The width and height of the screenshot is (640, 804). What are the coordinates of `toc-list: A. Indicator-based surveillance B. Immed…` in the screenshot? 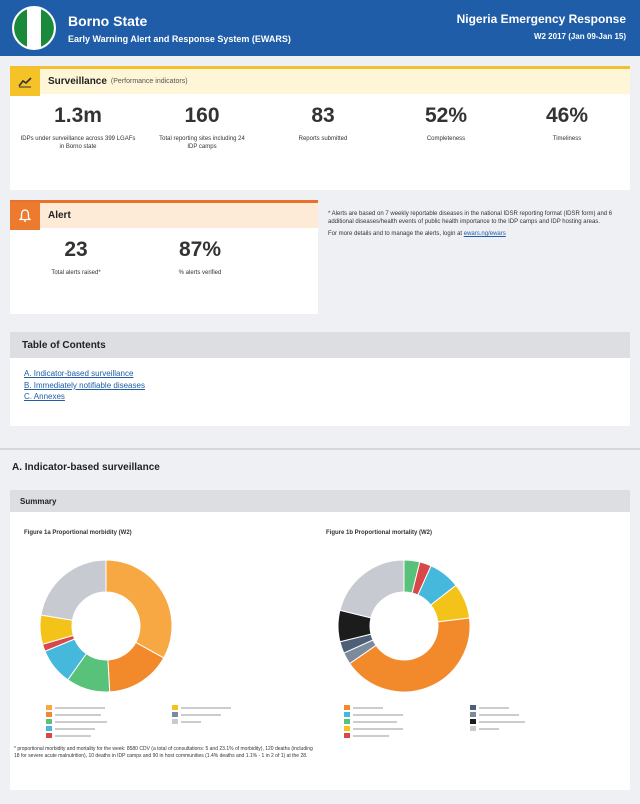 It's located at (320, 385).